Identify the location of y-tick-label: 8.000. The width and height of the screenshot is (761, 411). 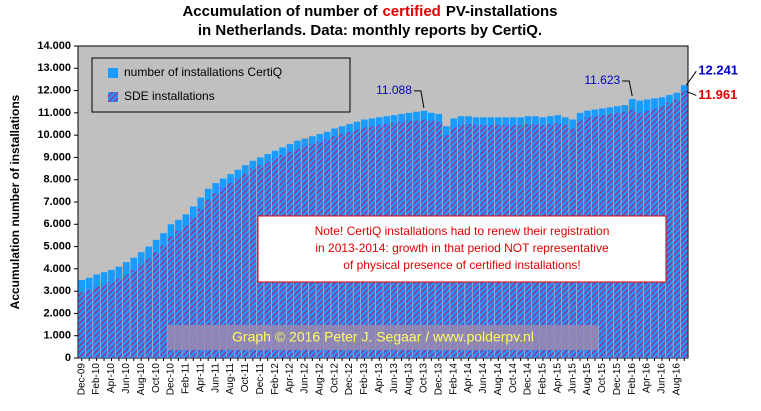
(57, 180).